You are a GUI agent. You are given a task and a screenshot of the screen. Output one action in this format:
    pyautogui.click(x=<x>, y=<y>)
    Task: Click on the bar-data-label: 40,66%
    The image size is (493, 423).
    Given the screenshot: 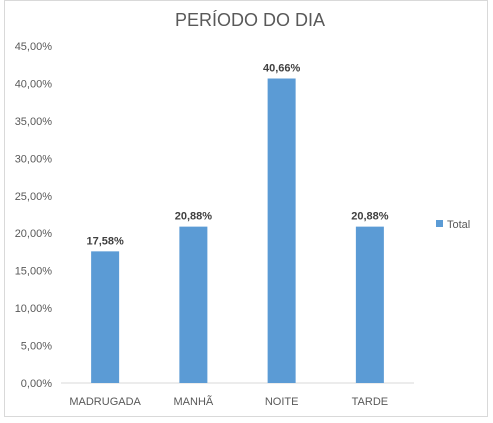 What is the action you would take?
    pyautogui.click(x=282, y=69)
    